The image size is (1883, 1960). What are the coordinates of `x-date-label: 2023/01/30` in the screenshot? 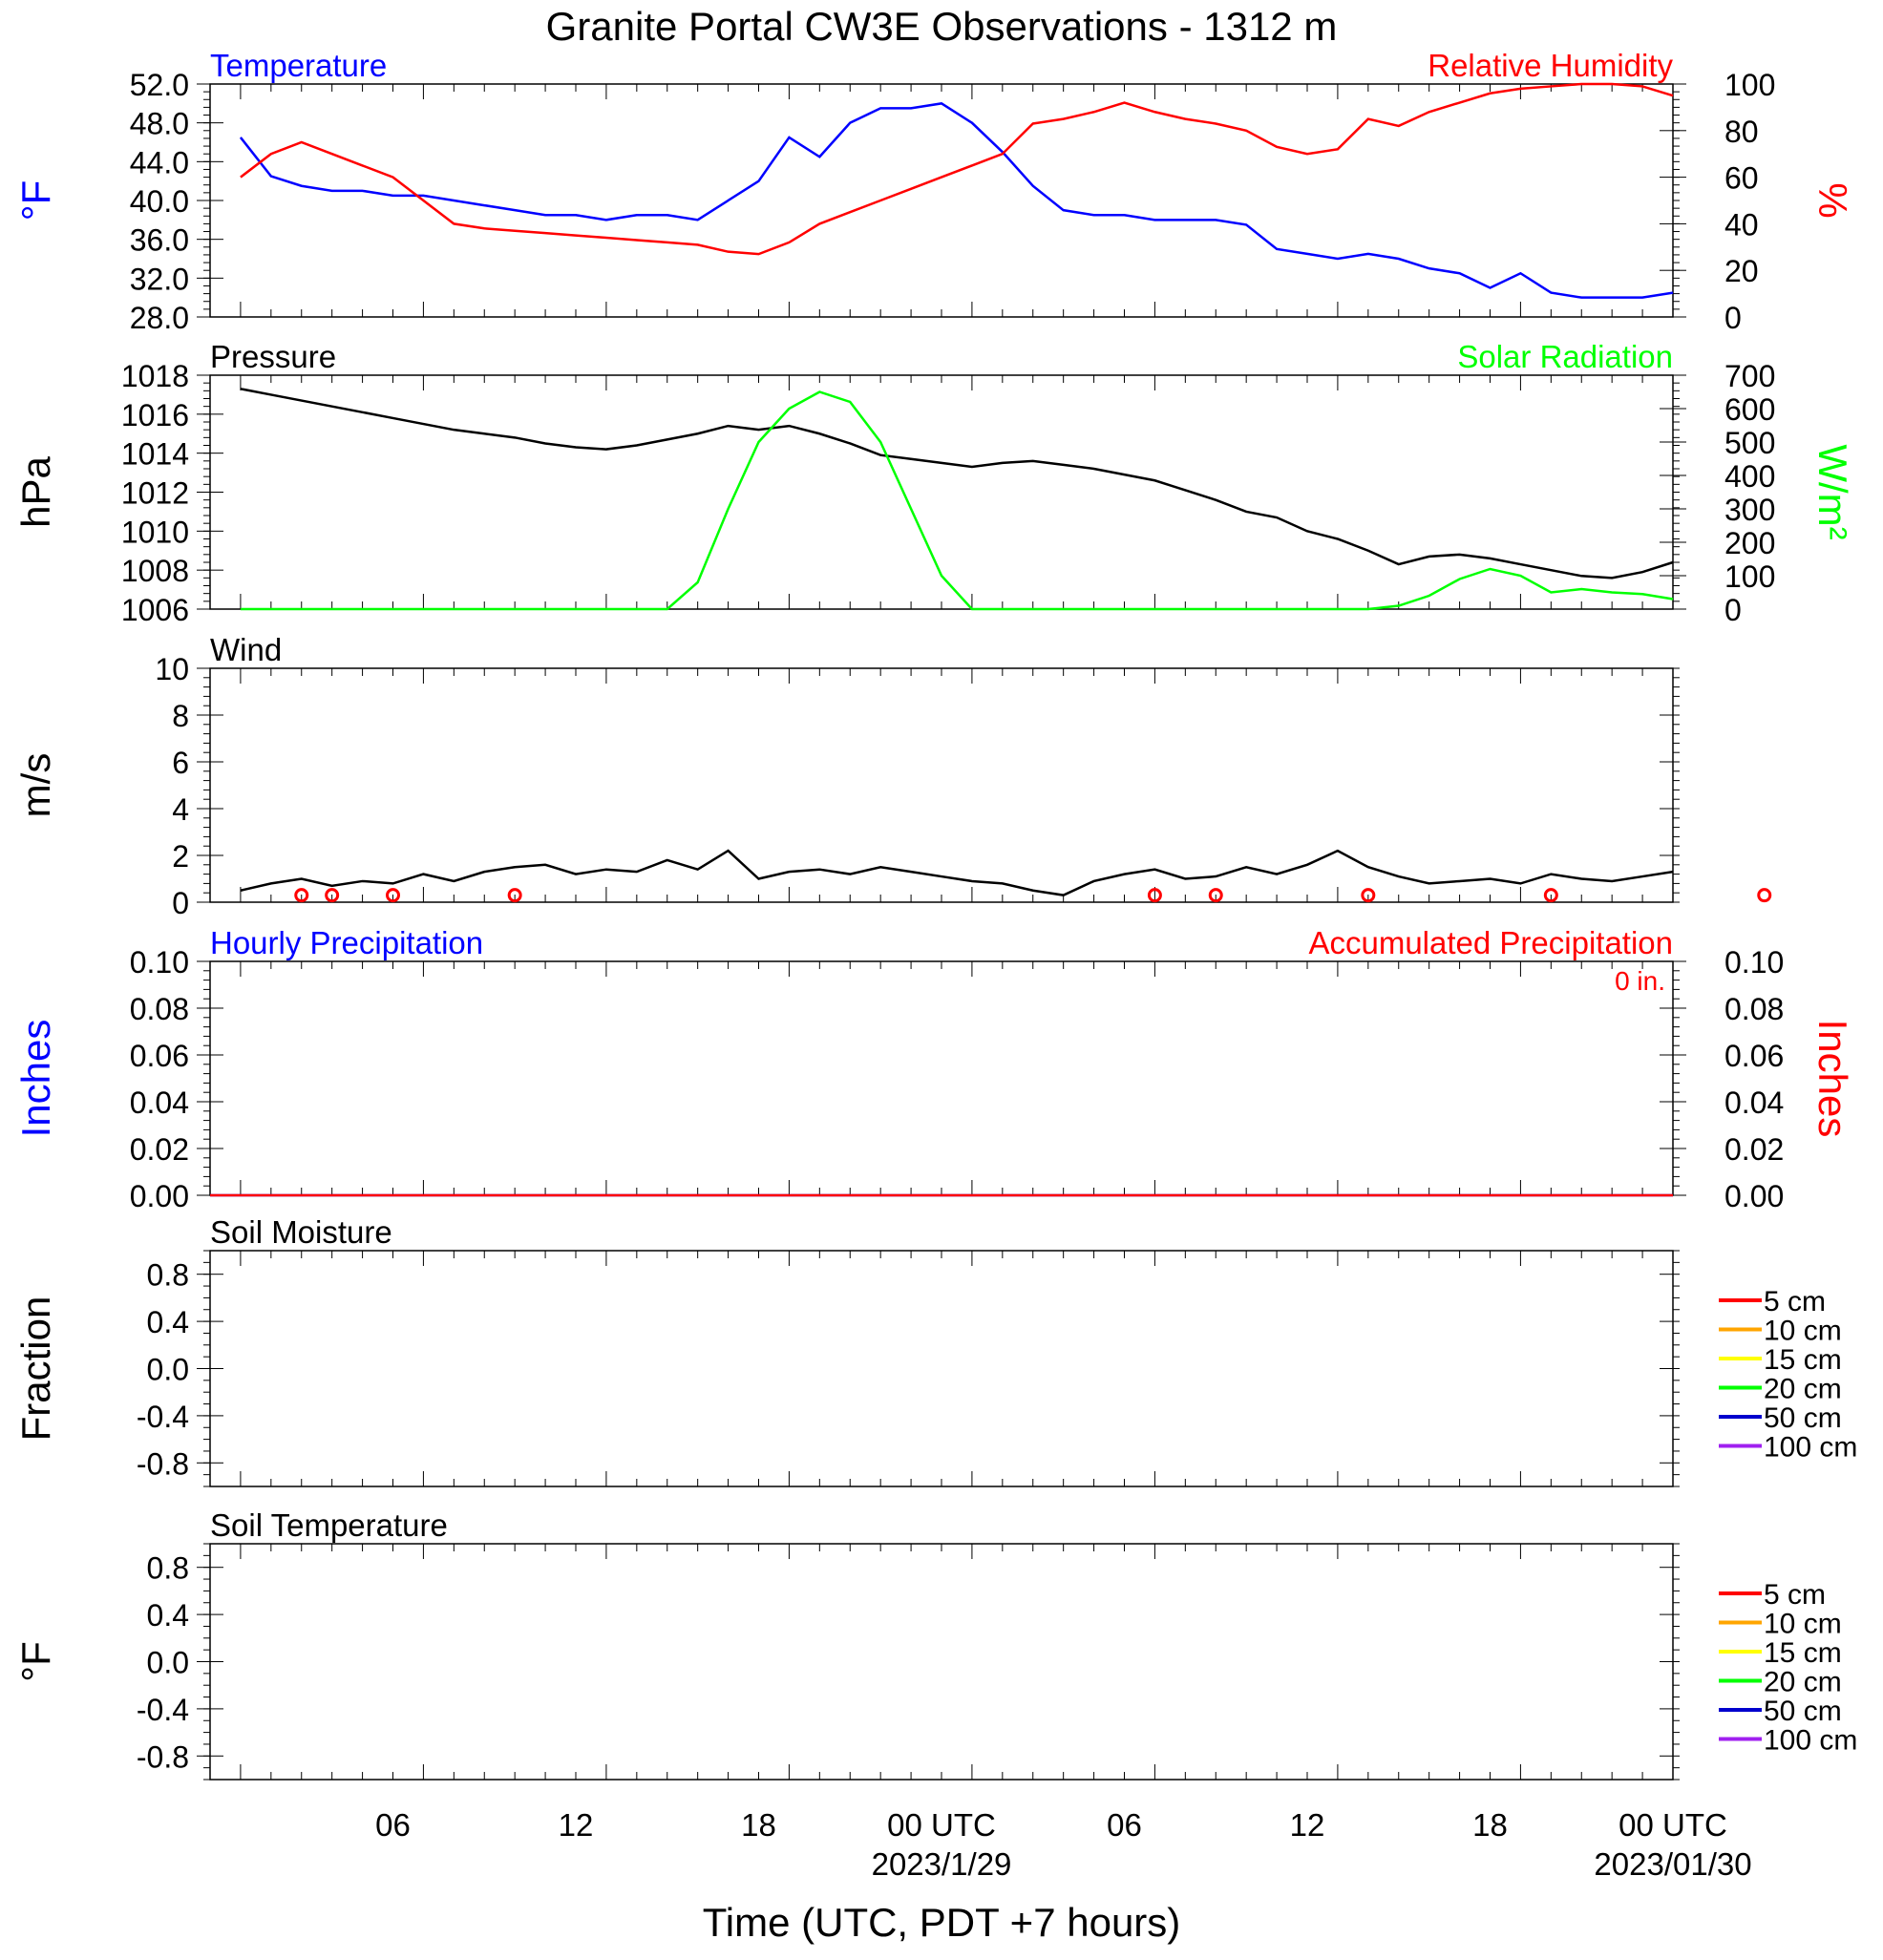 It's located at (1672, 1864).